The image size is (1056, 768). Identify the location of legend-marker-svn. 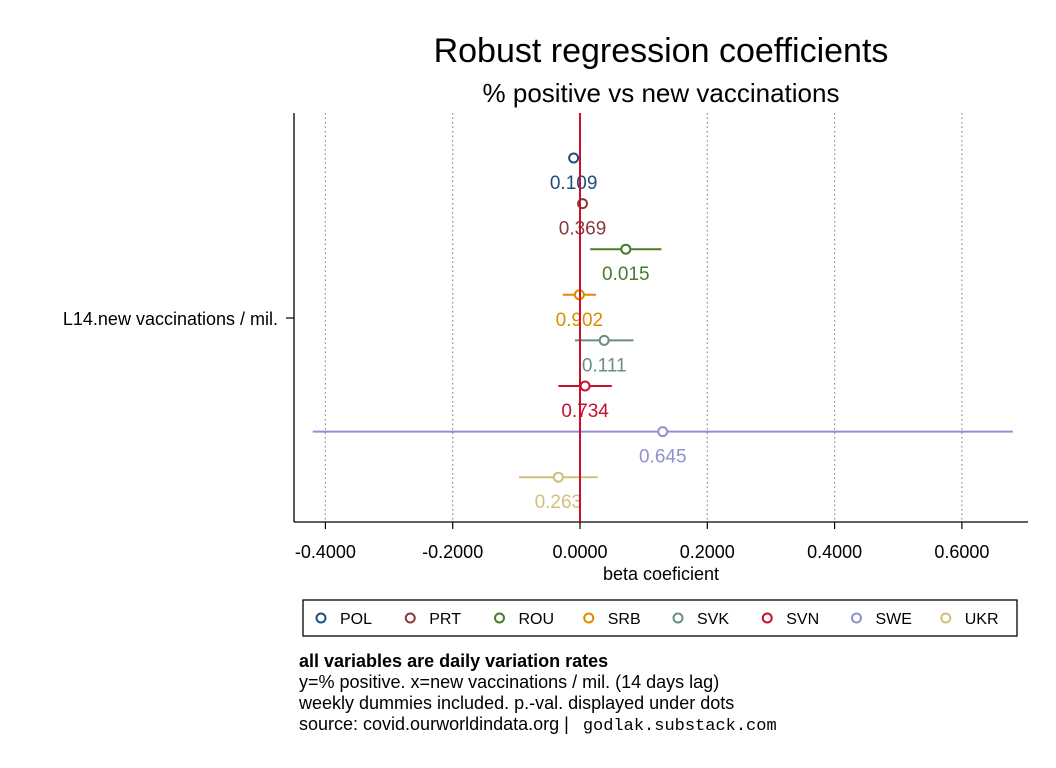
(767, 618).